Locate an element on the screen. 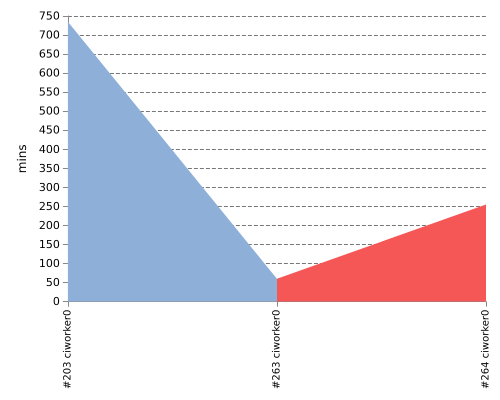  y-axis-title: mins is located at coordinates (22, 159).